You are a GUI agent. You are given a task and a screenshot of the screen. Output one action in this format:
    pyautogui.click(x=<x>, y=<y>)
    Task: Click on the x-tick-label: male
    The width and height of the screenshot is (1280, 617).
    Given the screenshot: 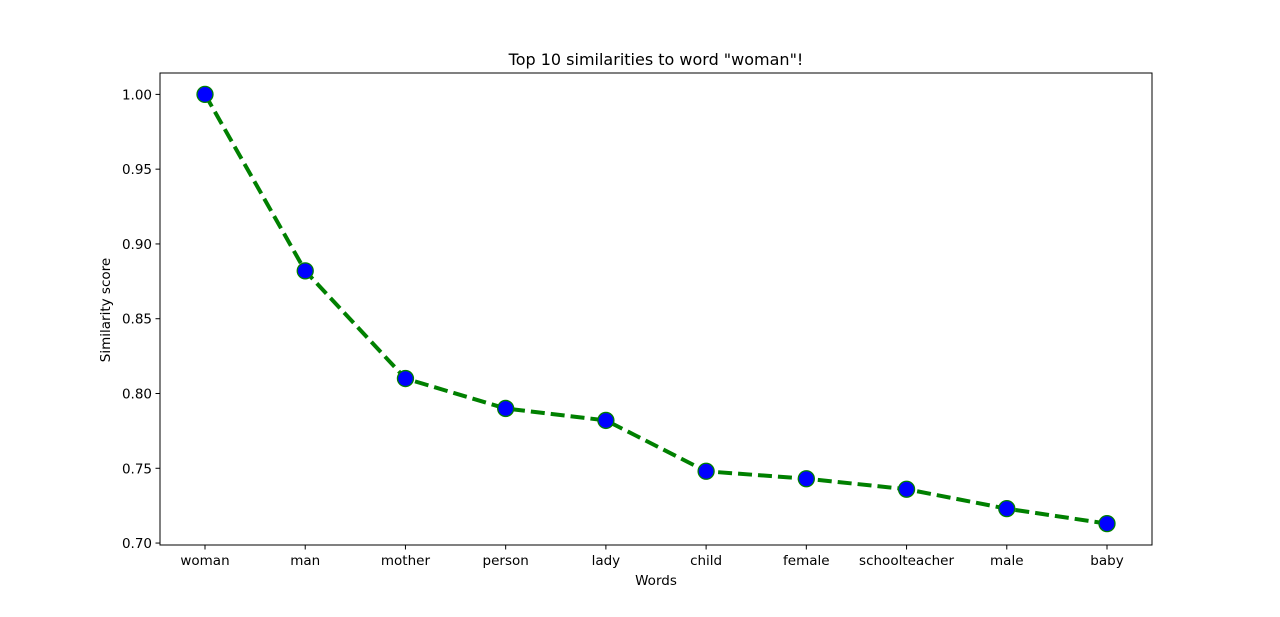 What is the action you would take?
    pyautogui.click(x=1006, y=561)
    